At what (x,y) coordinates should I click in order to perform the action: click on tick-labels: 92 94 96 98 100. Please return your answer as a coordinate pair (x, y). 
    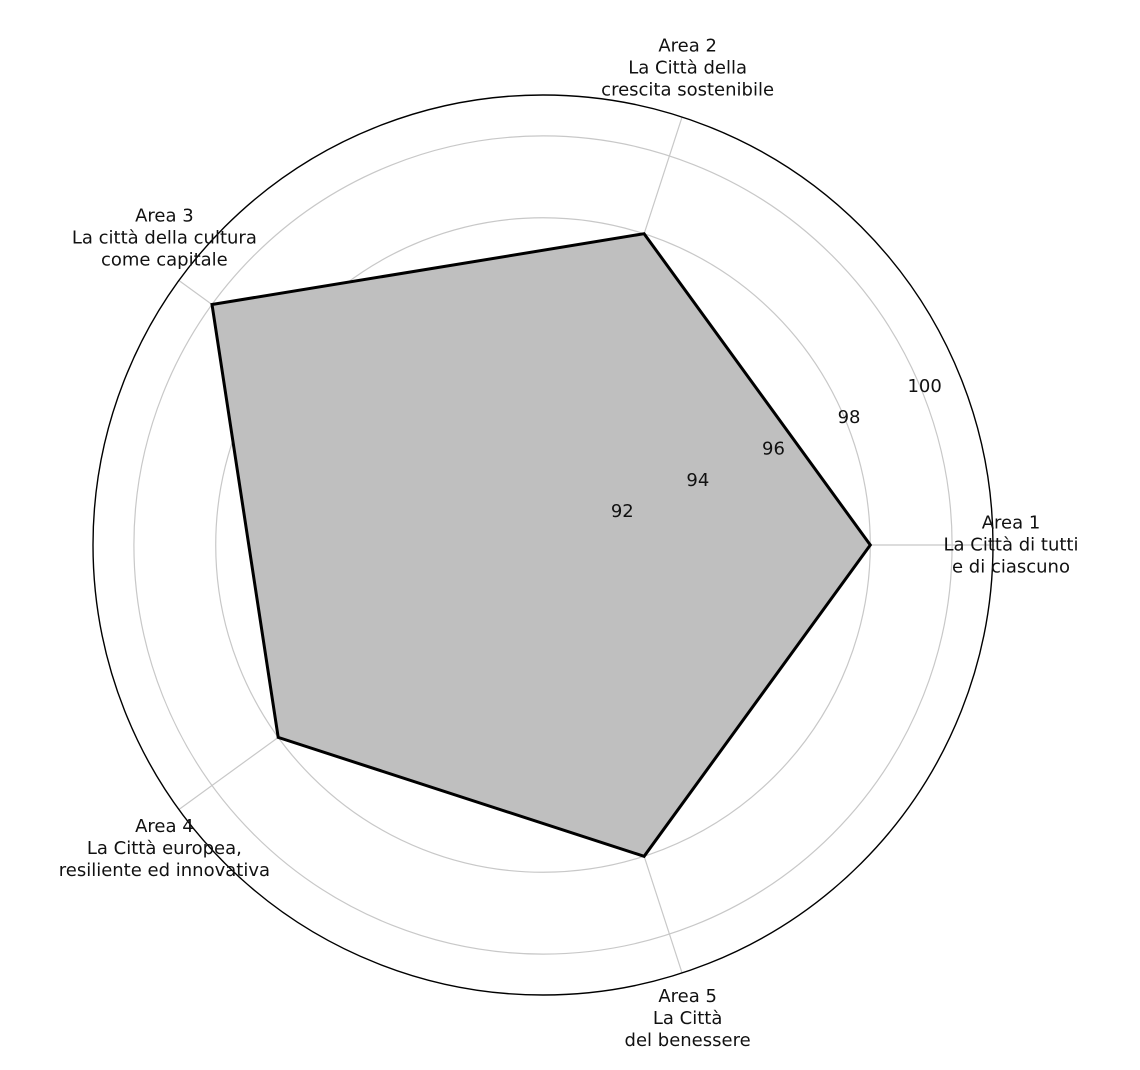
    Looking at the image, I should click on (776, 449).